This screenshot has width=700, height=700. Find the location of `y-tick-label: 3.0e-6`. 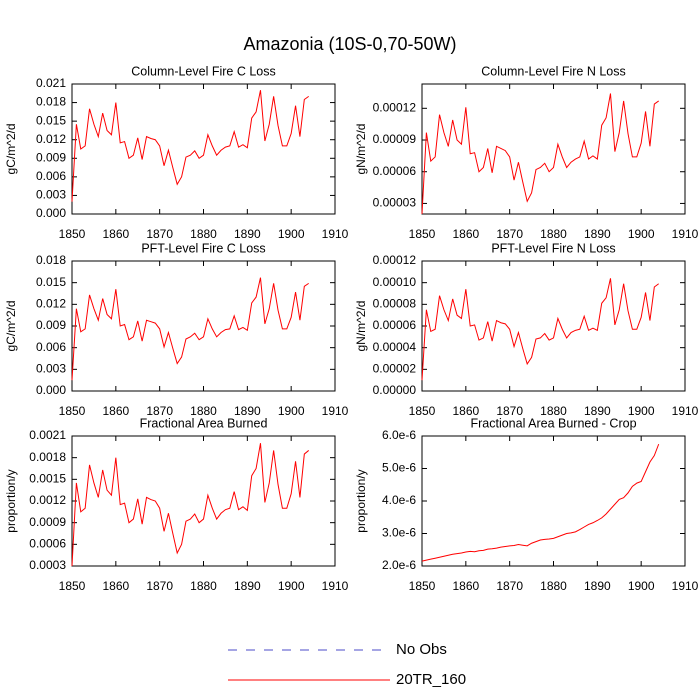

y-tick-label: 3.0e-6 is located at coordinates (399, 533).